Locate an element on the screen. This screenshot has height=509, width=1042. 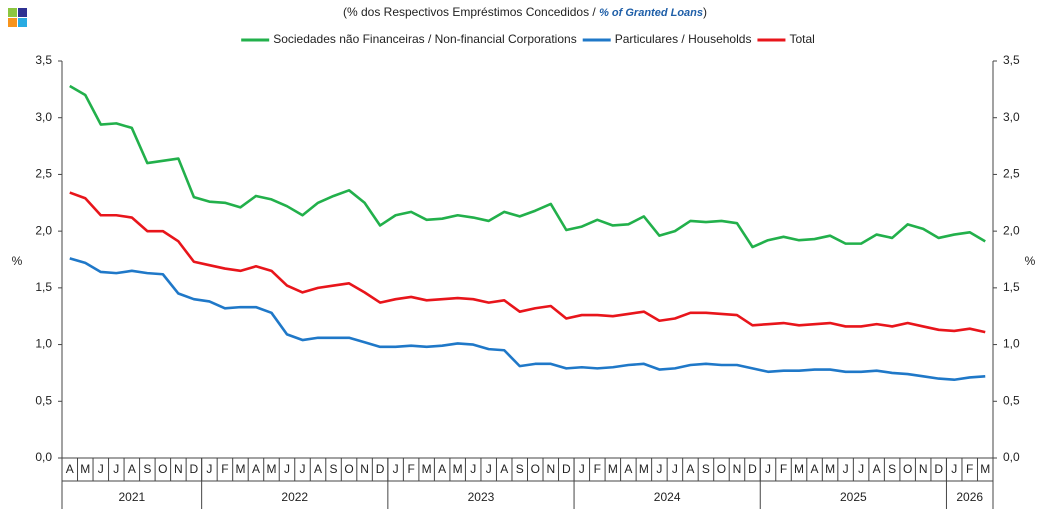
y2-tick-label: 1,5 is located at coordinates (1011, 287).